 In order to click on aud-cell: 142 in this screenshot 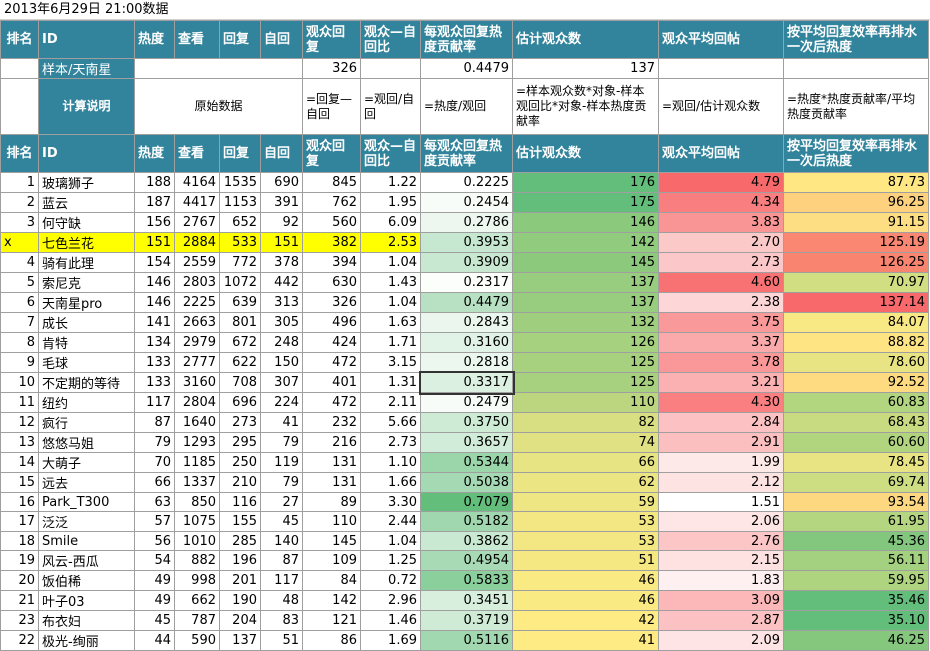, I will do `click(331, 600)`.